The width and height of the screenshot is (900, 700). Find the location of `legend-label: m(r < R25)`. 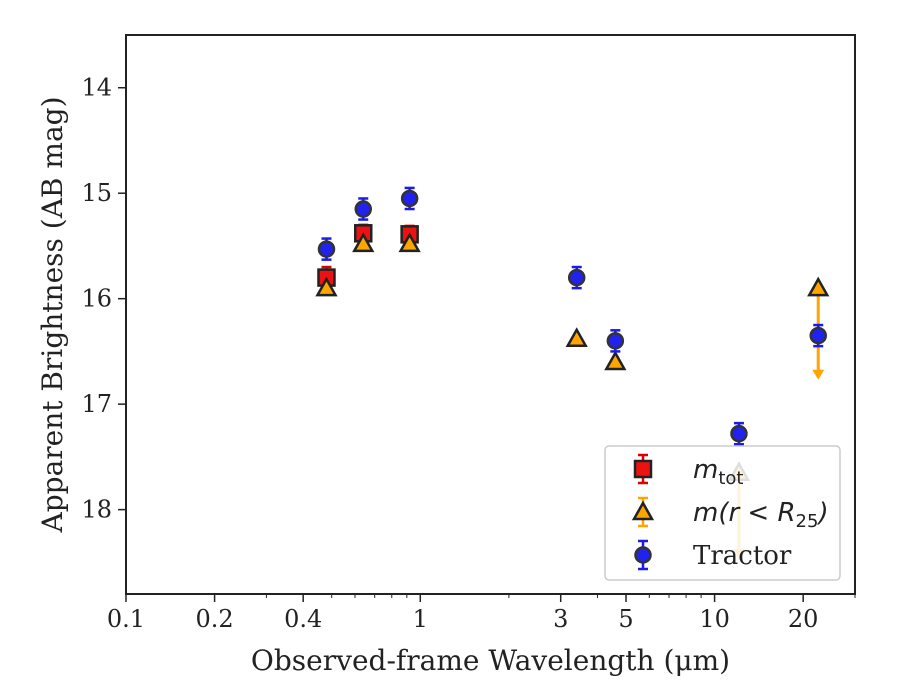

legend-label: m(r < R25) is located at coordinates (761, 515).